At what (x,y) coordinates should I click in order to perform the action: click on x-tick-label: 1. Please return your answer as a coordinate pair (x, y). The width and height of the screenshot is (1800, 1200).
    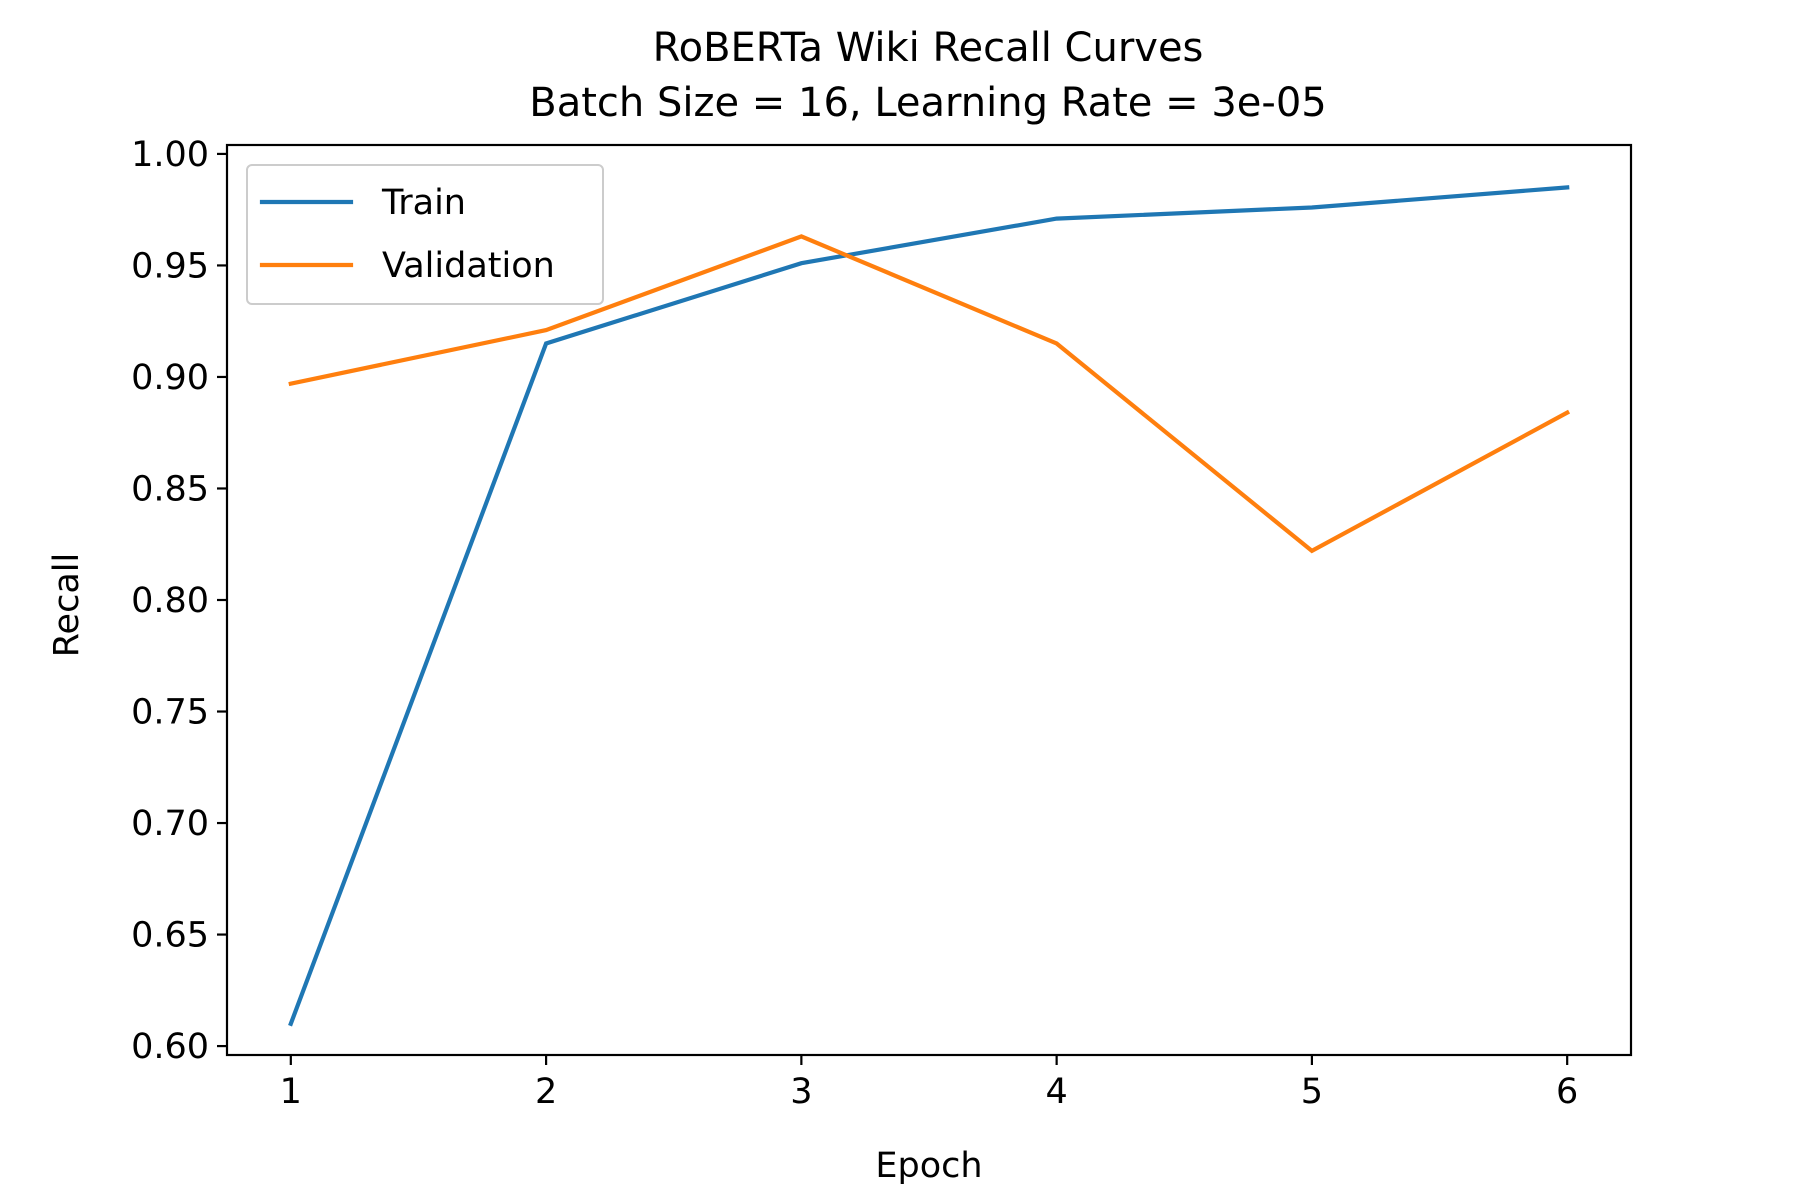
    Looking at the image, I should click on (291, 1092).